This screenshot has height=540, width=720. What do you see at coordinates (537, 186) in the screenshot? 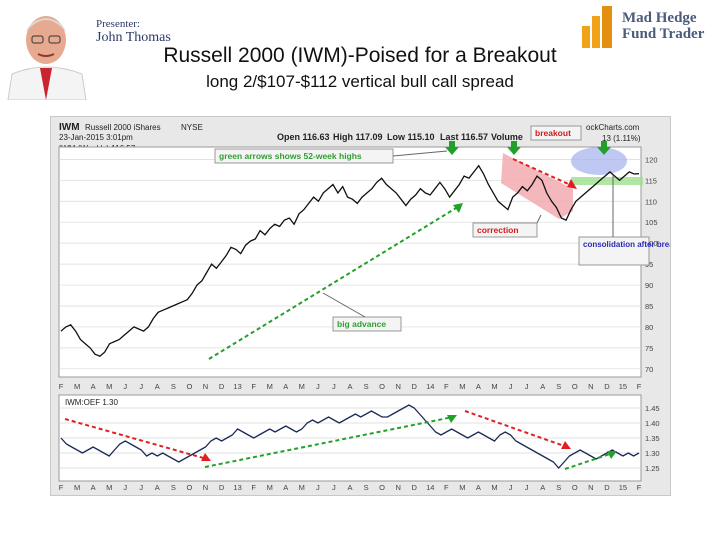
I see `correction-zone` at bounding box center [537, 186].